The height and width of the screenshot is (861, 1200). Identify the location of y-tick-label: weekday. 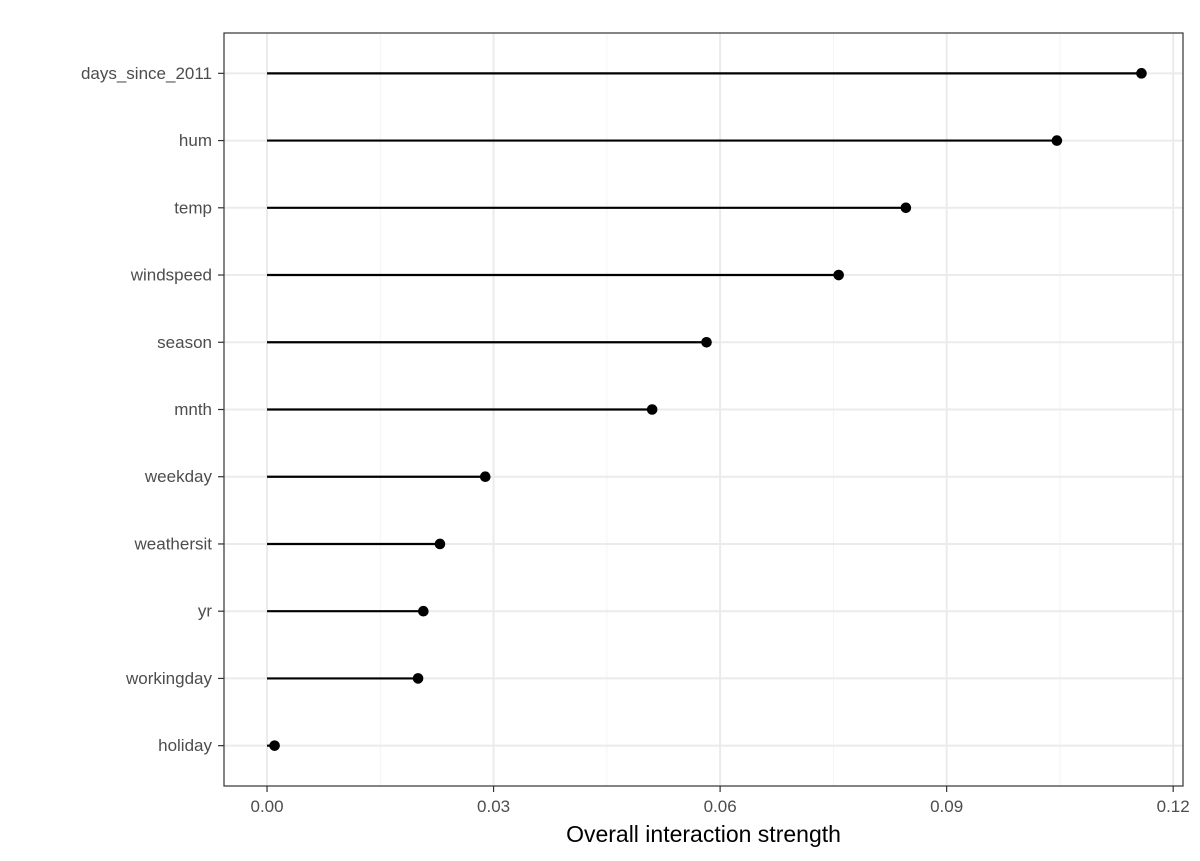
(178, 476).